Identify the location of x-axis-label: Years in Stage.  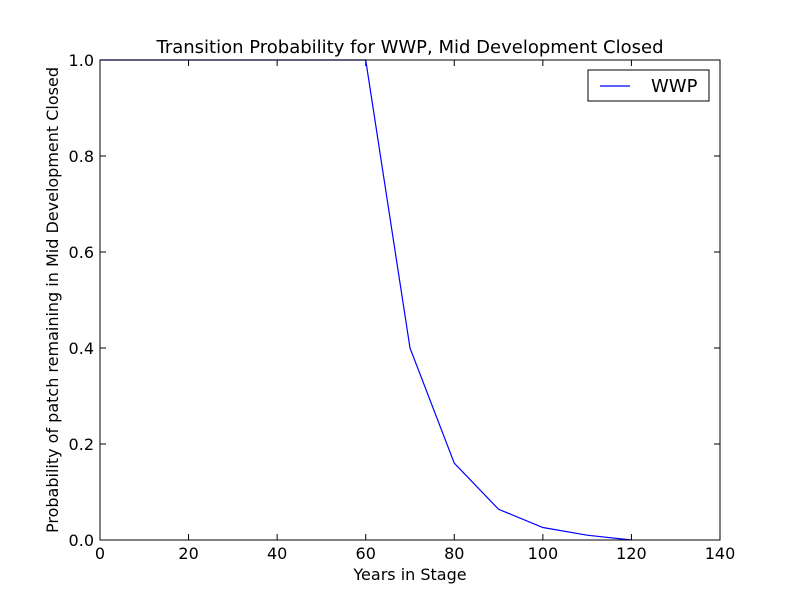
(409, 574).